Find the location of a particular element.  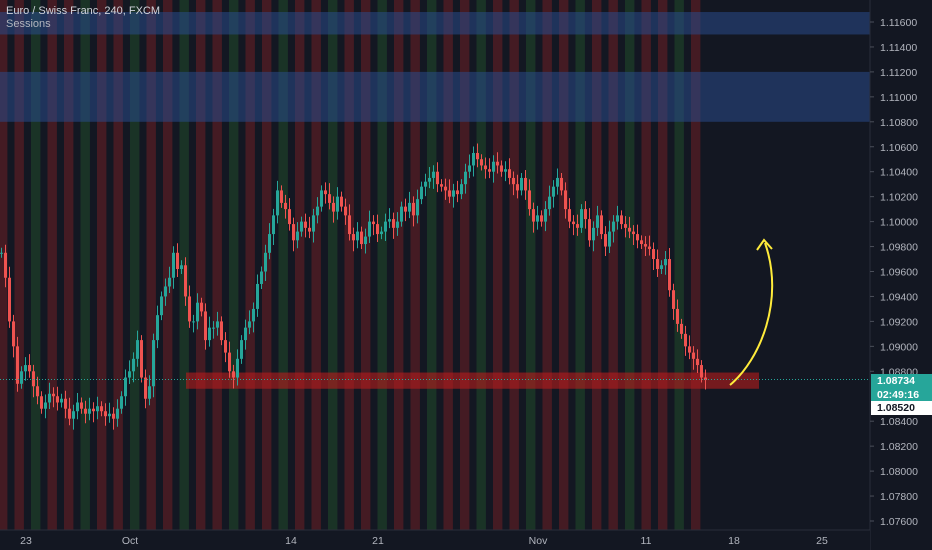

price-tick-label: 1.08400 is located at coordinates (899, 422).